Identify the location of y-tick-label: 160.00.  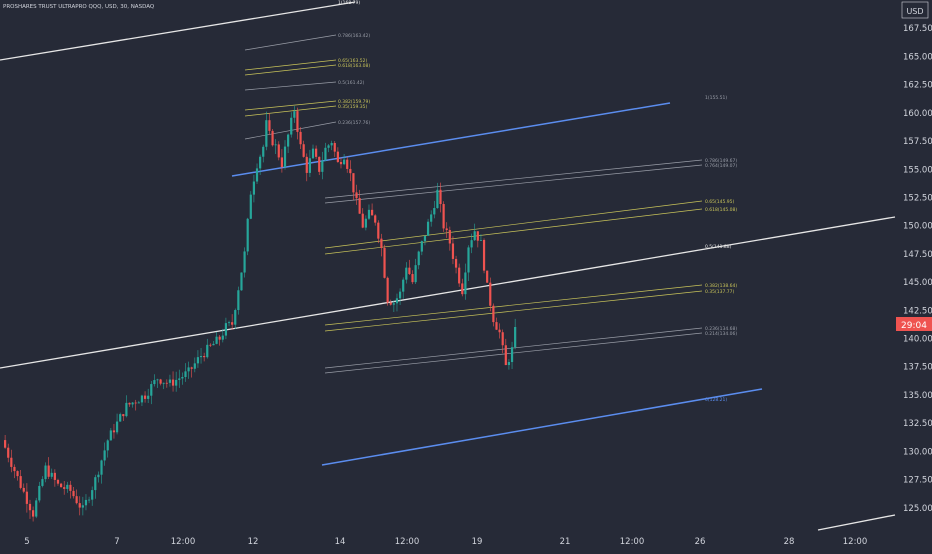
(917, 114).